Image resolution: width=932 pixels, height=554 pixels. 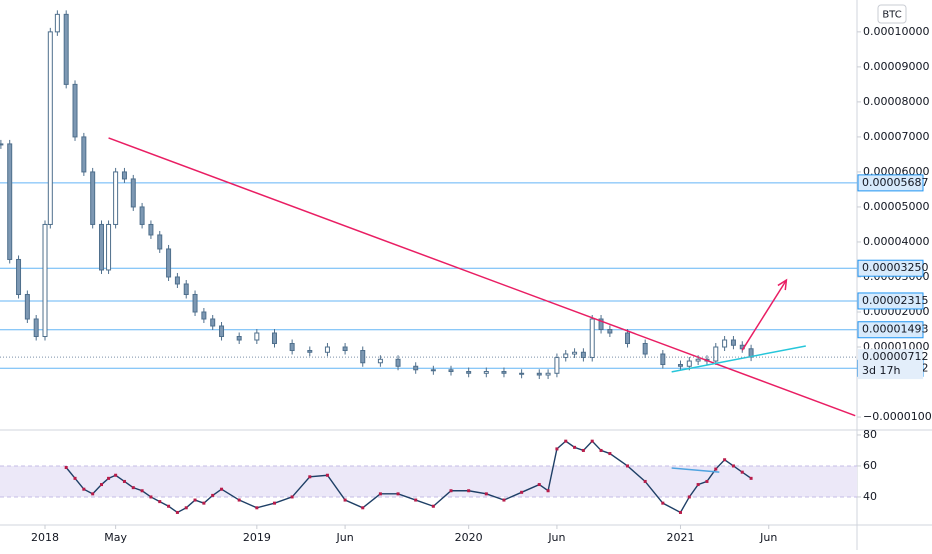 I want to click on y-tick-label: 0.00005000, so click(x=896, y=206).